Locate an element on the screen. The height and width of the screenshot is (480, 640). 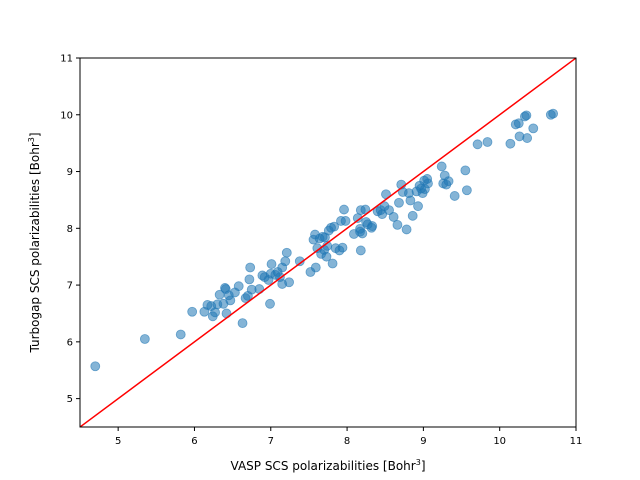
y-axis-label-end: ] is located at coordinates (35, 134).